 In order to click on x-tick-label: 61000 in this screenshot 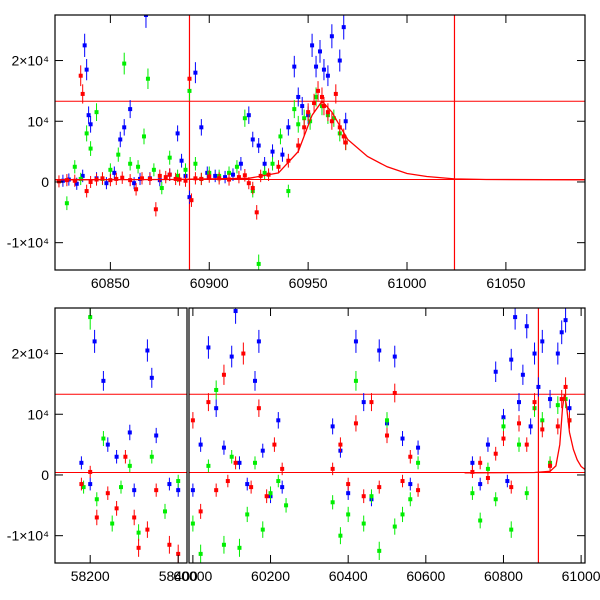, I will do `click(581, 576)`.